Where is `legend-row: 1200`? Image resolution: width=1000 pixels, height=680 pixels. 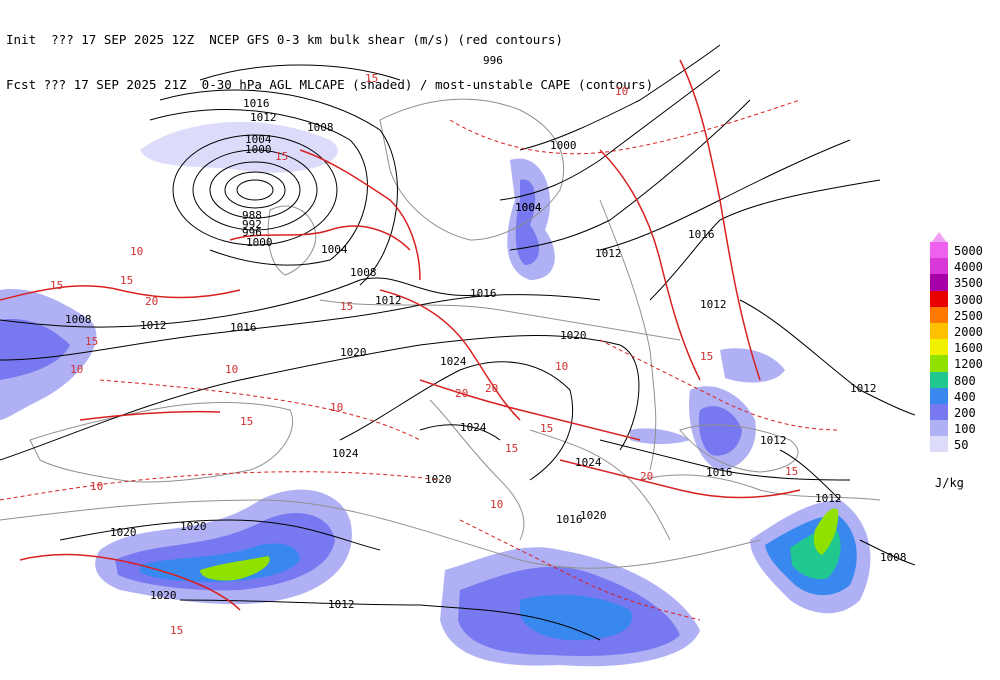 legend-row: 1200 is located at coordinates (965, 363).